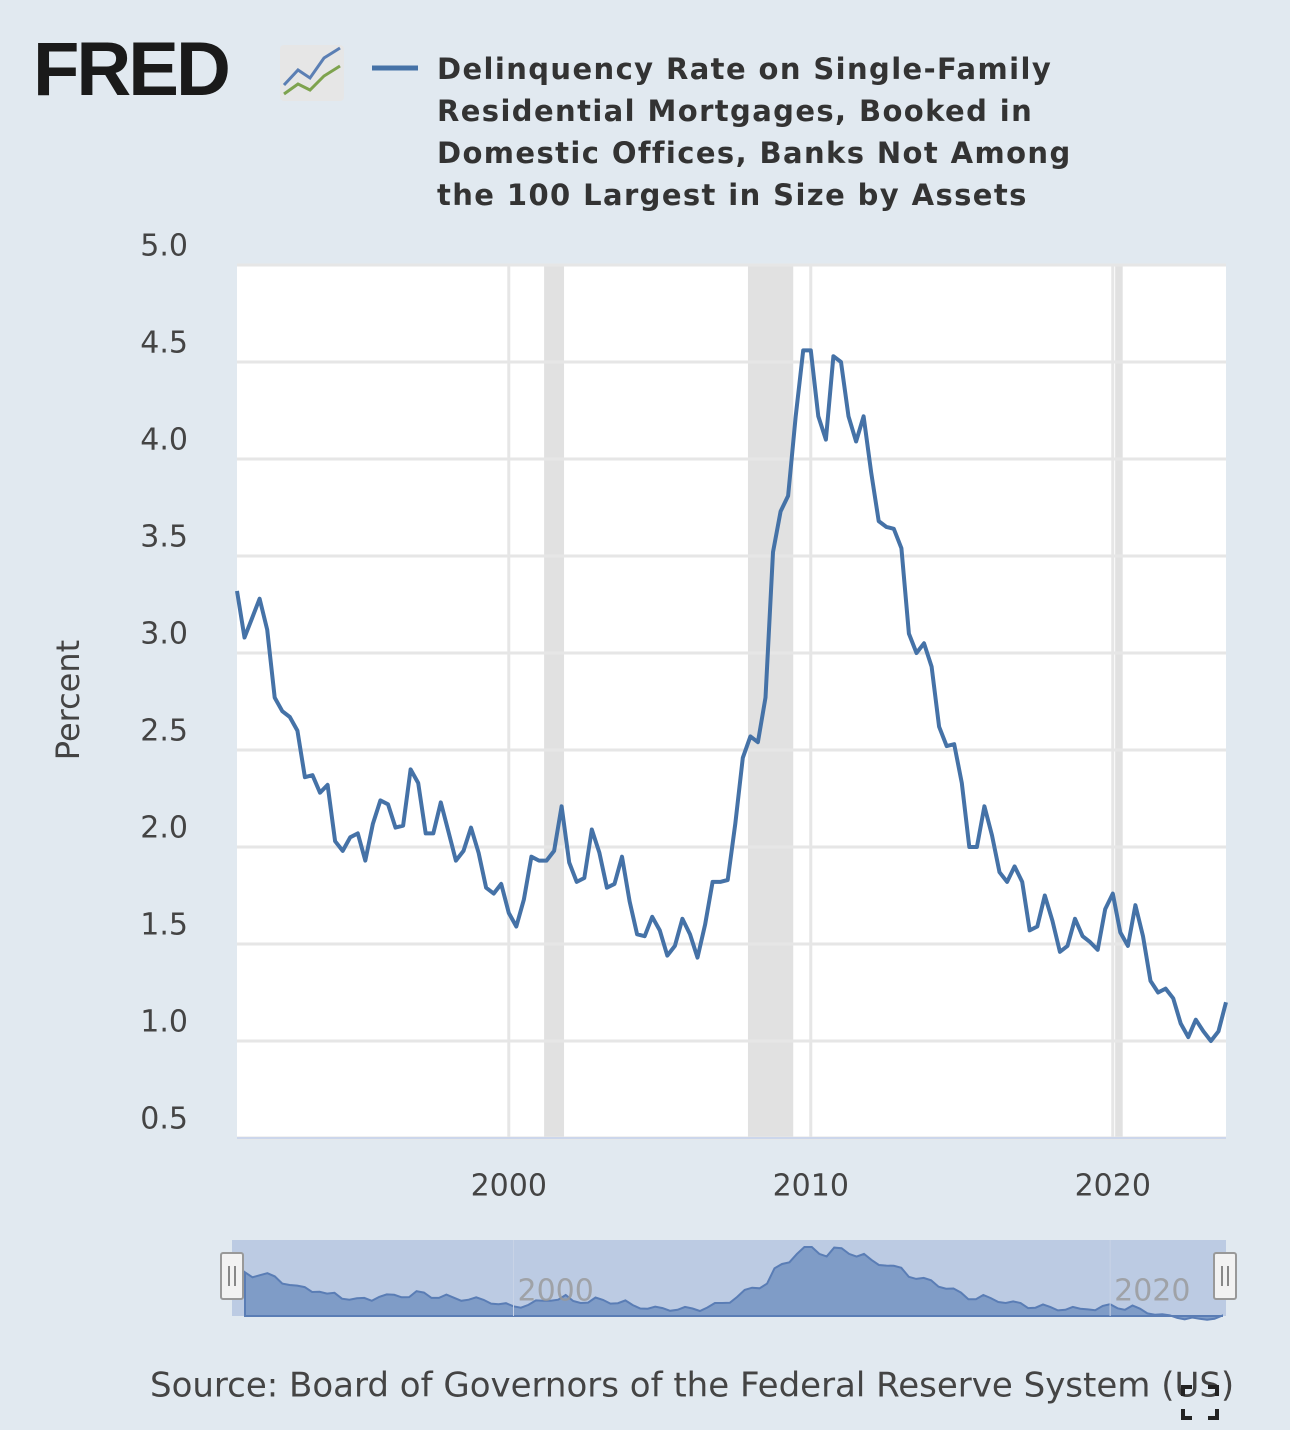 The height and width of the screenshot is (1430, 1290). Describe the element at coordinates (811, 1186) in the screenshot. I see `x-tick-label: 2010` at that location.